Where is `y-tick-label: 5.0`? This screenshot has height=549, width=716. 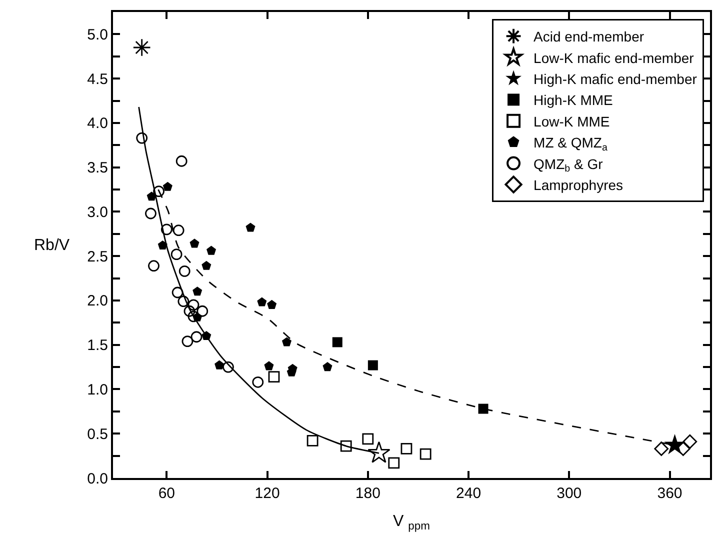
y-tick-label: 5.0 is located at coordinates (97, 35).